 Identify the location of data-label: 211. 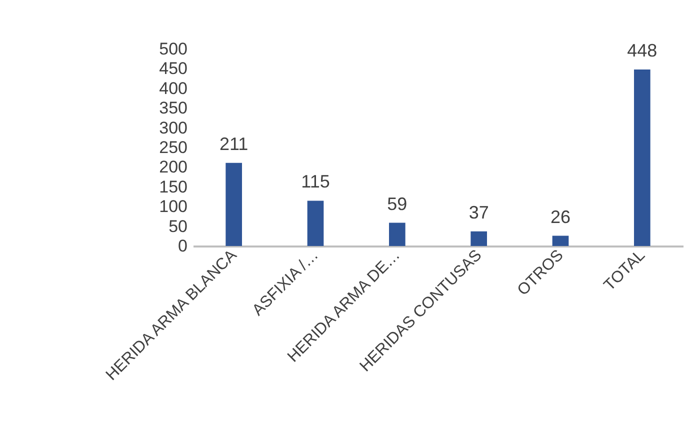
(233, 144).